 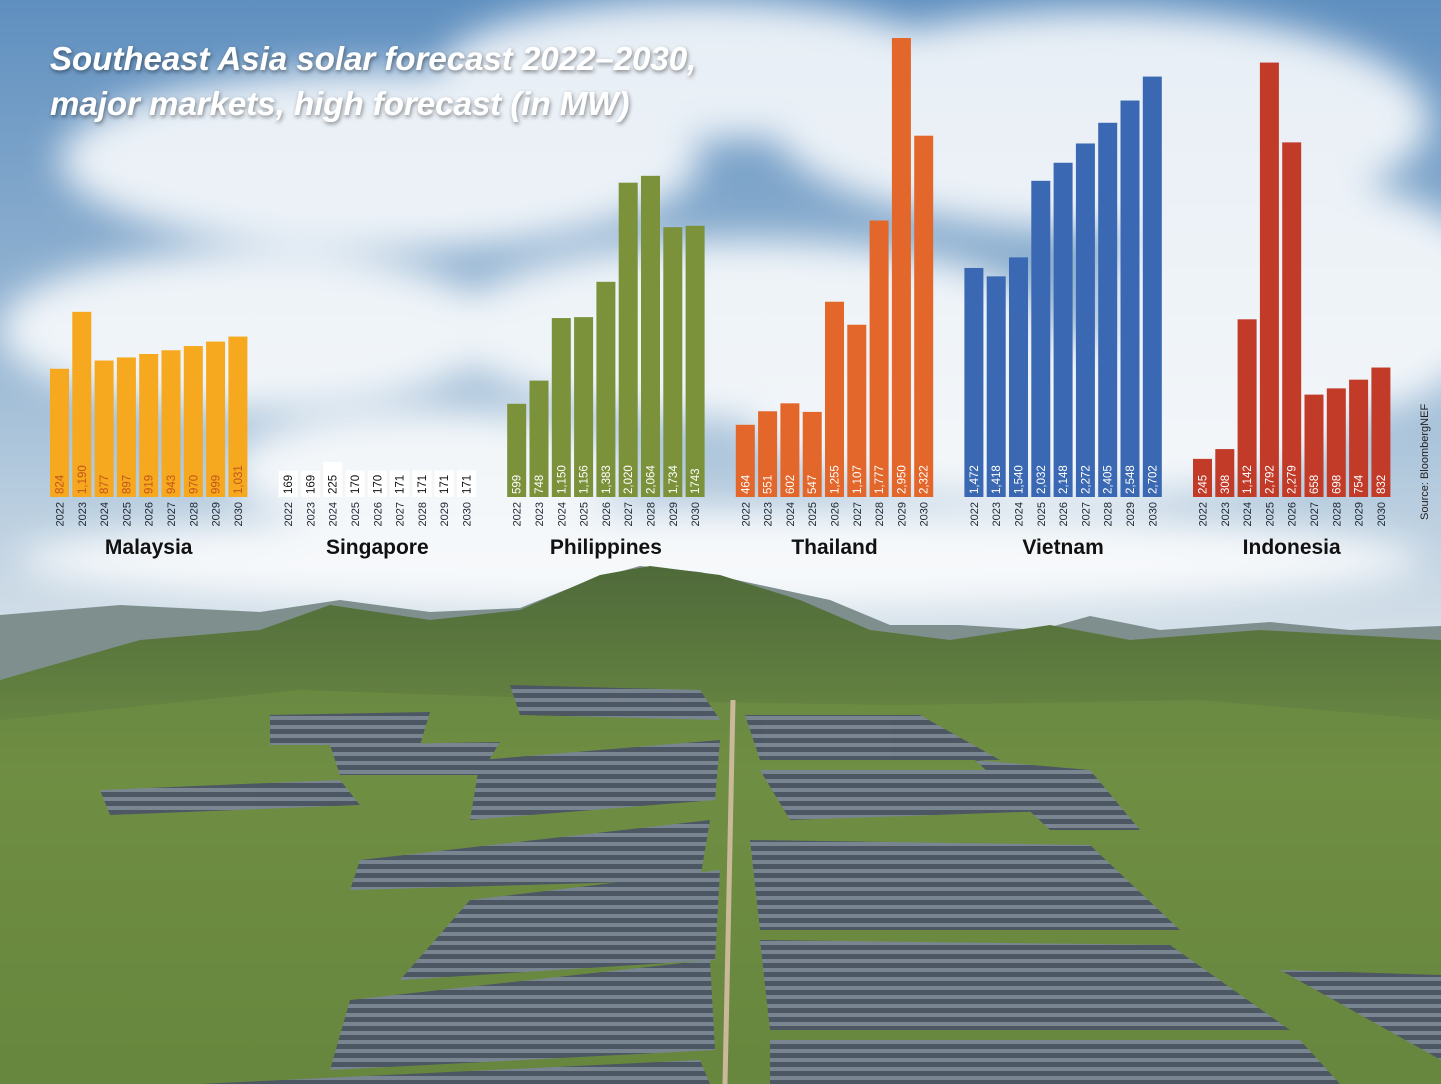 I want to click on value-label: 2,148, so click(x=1064, y=479).